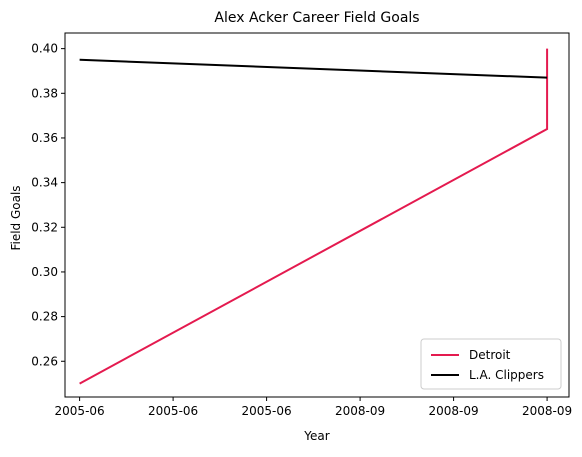 This screenshot has height=457, width=582. Describe the element at coordinates (316, 18) in the screenshot. I see `chart-title: Alex Acker Career Field Goals` at that location.